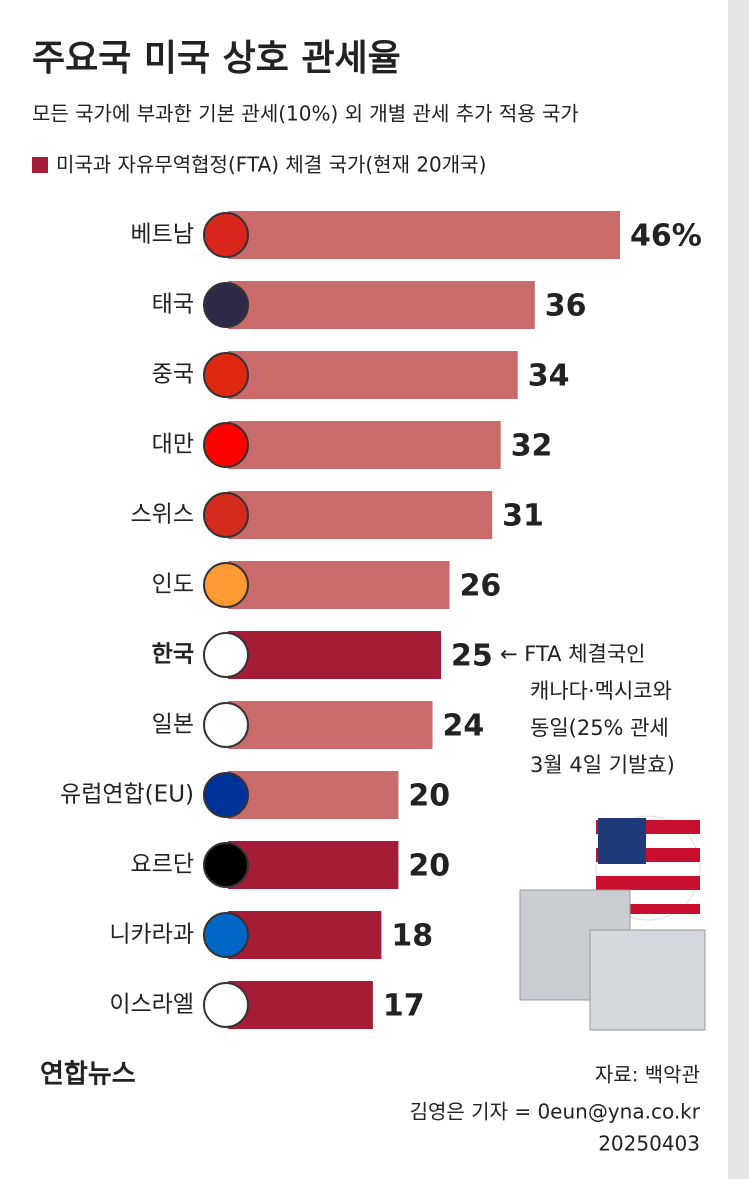  I want to click on category-label: 스위스, so click(162, 515).